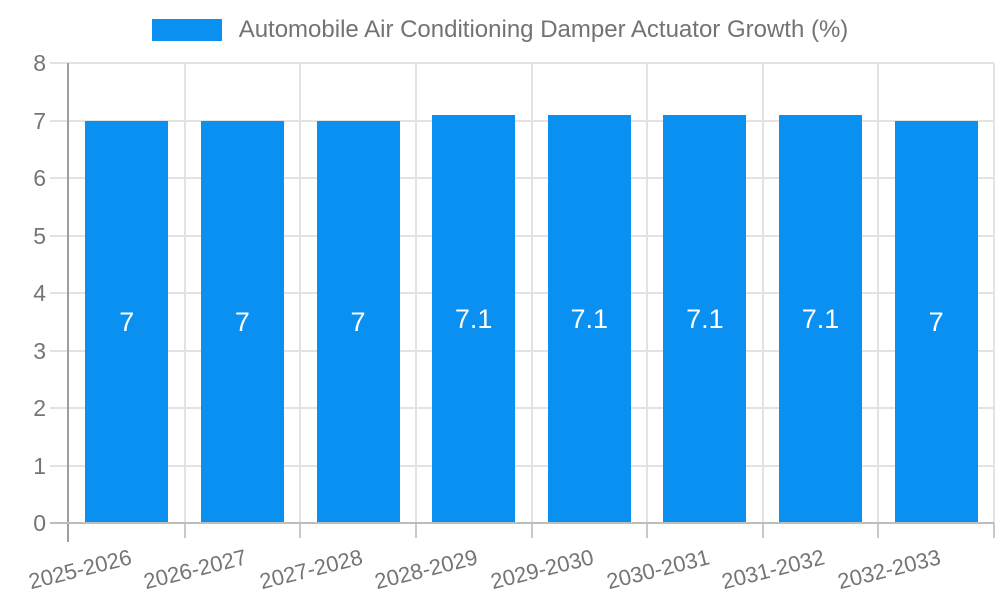 The height and width of the screenshot is (600, 1000). I want to click on y-axis-tick-label: 0, so click(39, 523).